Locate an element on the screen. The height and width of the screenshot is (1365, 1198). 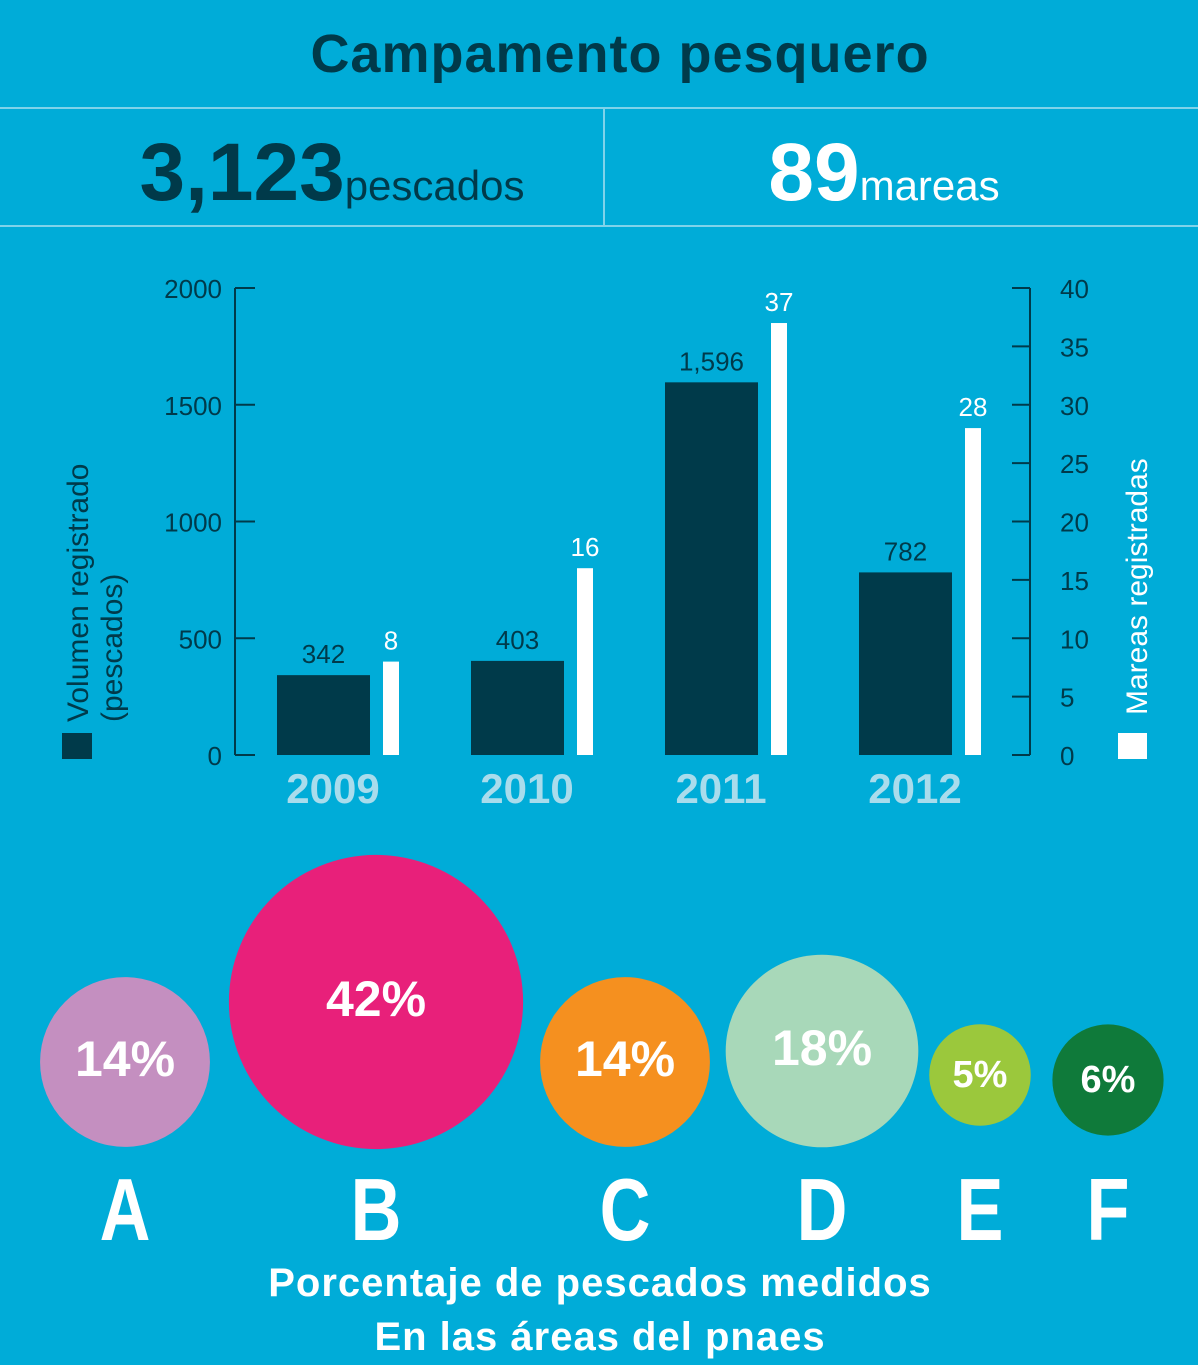
data-label: 782 is located at coordinates (905, 551).